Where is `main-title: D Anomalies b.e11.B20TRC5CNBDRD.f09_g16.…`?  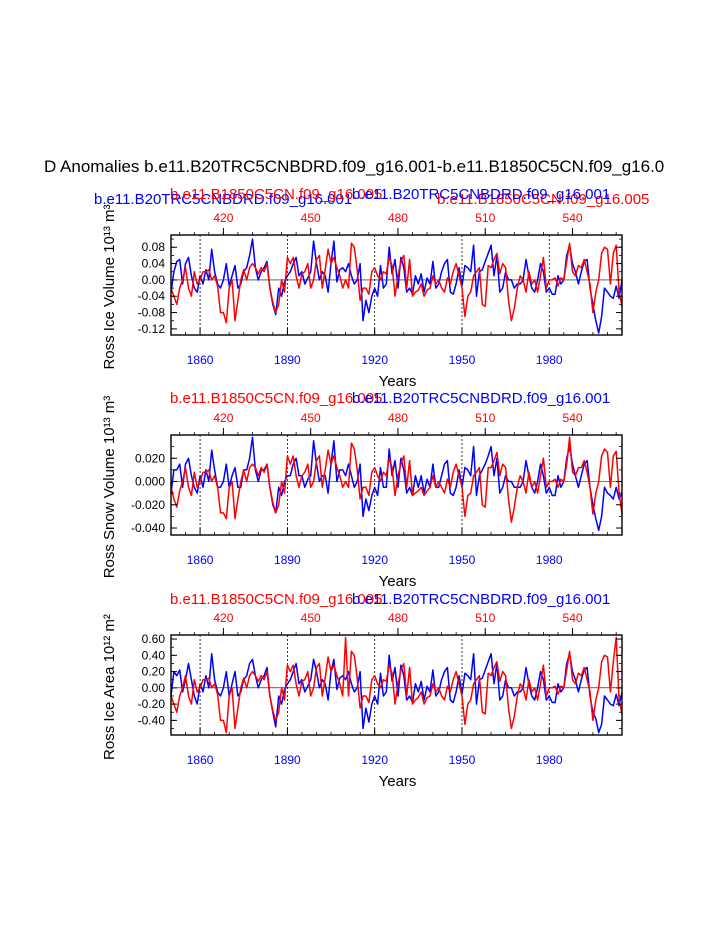 main-title: D Anomalies b.e11.B20TRC5CNBDRD.f09_g16.… is located at coordinates (354, 166).